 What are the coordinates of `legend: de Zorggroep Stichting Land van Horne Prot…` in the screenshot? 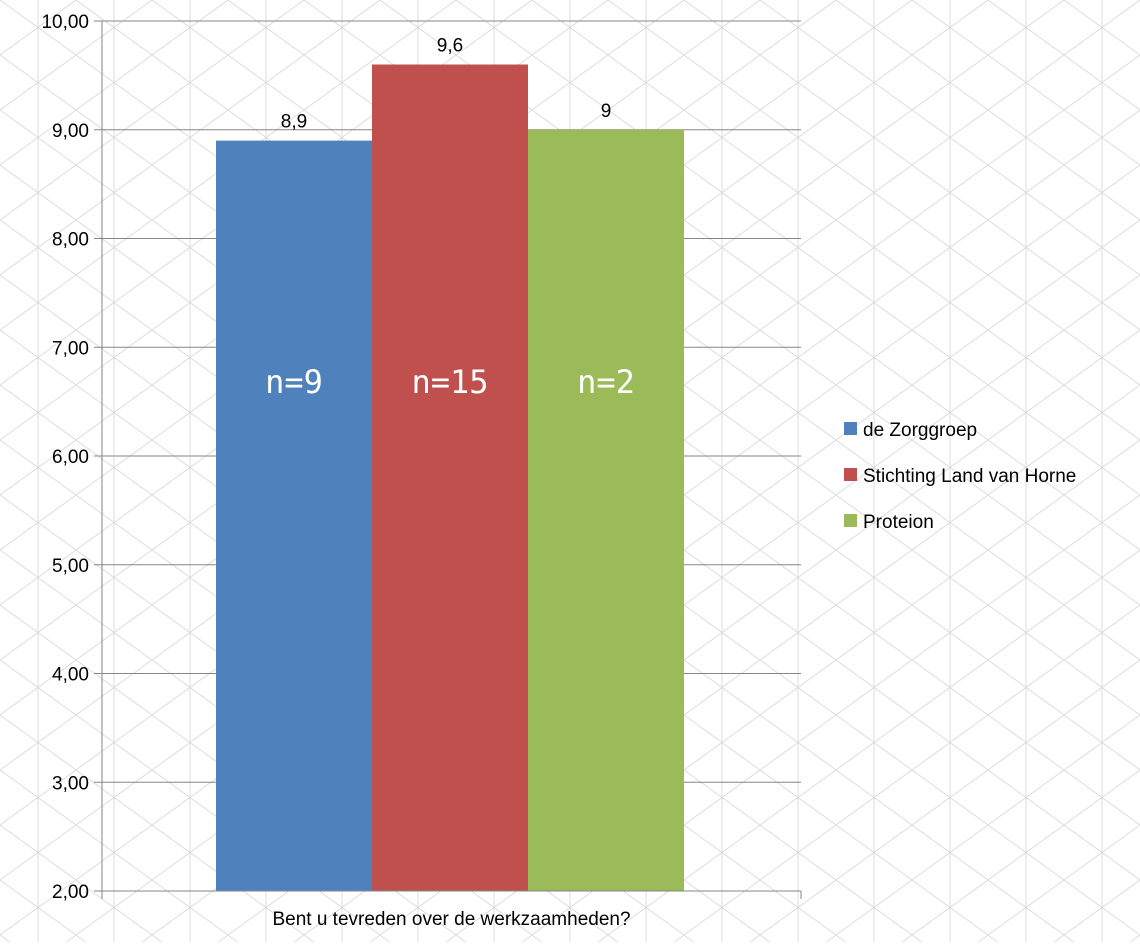 It's located at (960, 476).